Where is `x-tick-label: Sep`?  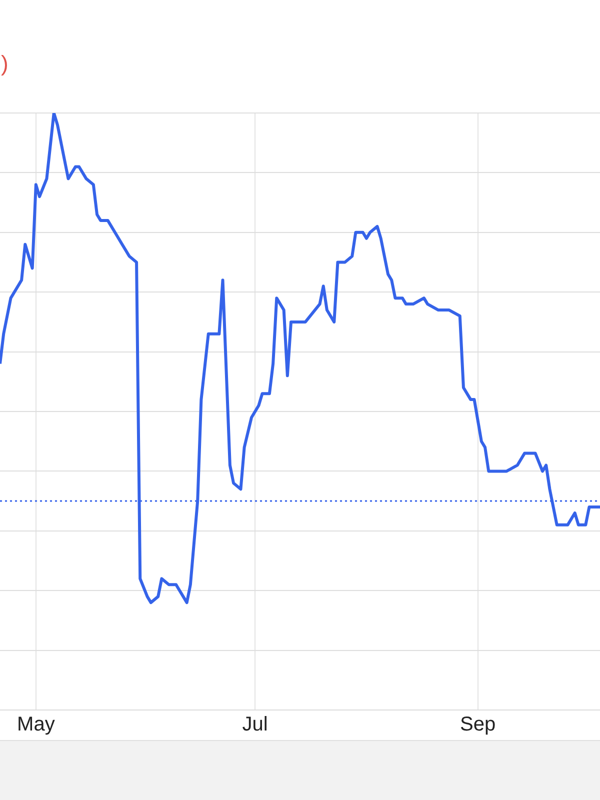
x-tick-label: Sep is located at coordinates (478, 725).